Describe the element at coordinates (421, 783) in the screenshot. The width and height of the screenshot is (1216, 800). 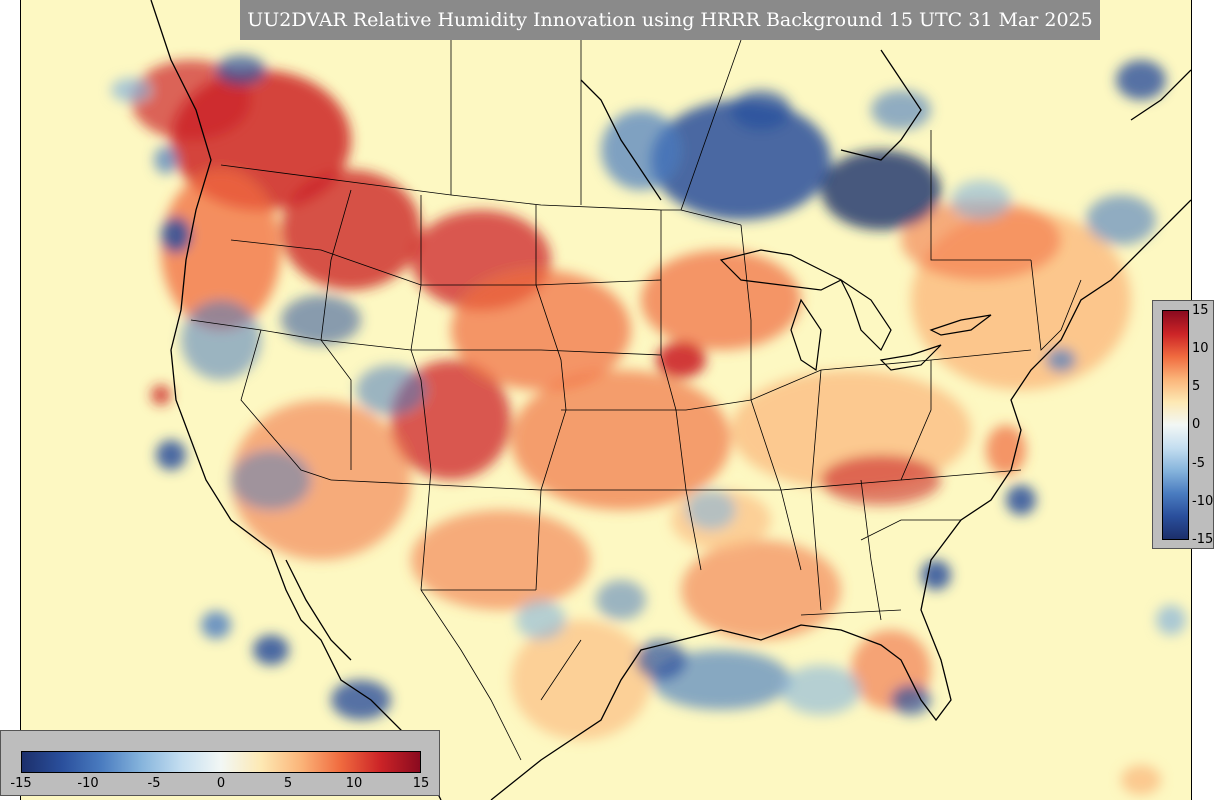
I see `cbh-tick-label: 15` at that location.